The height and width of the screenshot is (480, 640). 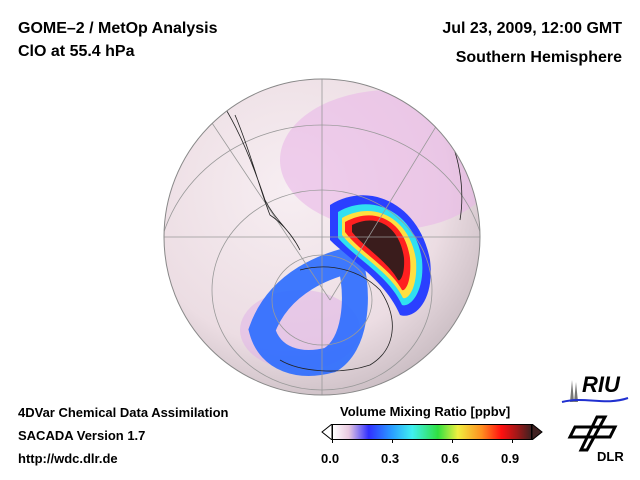 What do you see at coordinates (532, 28) in the screenshot?
I see `datetime-label: Jul 23, 2009, 12:00 GMT` at bounding box center [532, 28].